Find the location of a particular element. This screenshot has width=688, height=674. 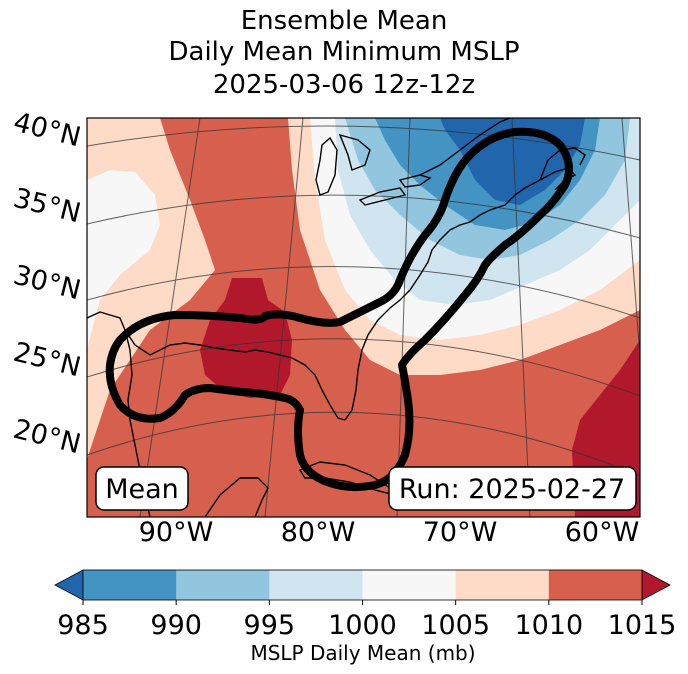

run-date-text: Run: 2025-02-27 is located at coordinates (512, 489).